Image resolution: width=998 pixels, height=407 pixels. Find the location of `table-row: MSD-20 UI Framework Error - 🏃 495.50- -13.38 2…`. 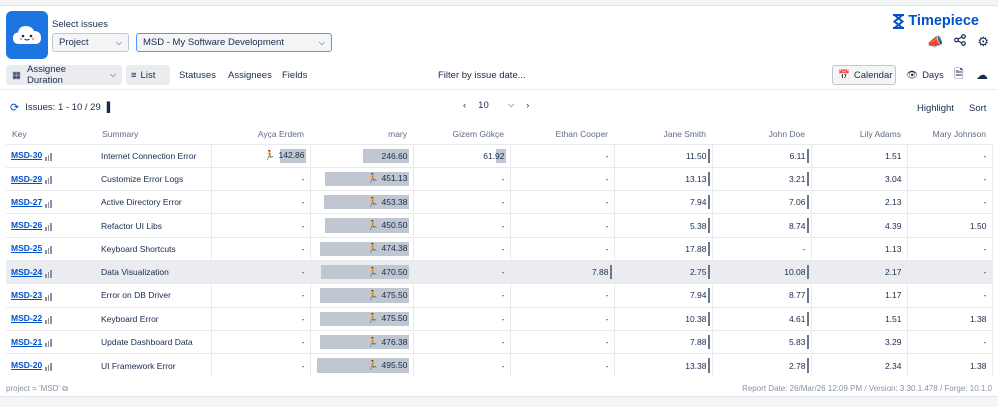

table-row: MSD-20 UI Framework Error - 🏃 495.50- -13.38 2… is located at coordinates (499, 365).